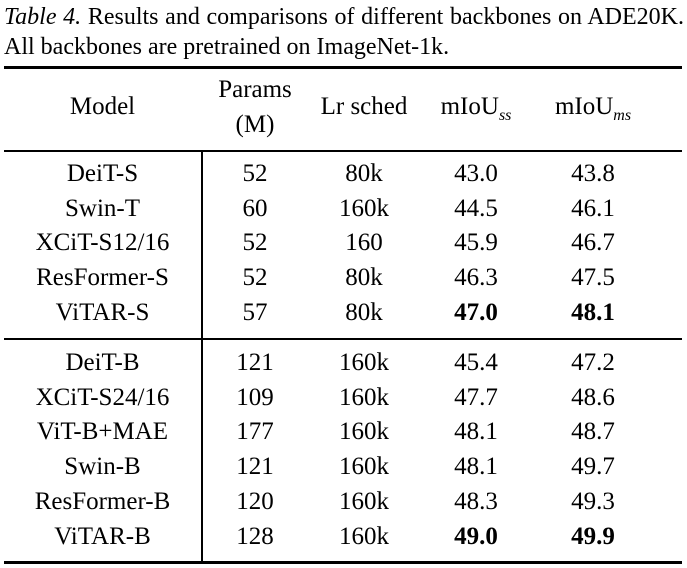 This screenshot has width=687, height=568. Describe the element at coordinates (102, 501) in the screenshot. I see `cell-model: ResFormer-B` at that location.